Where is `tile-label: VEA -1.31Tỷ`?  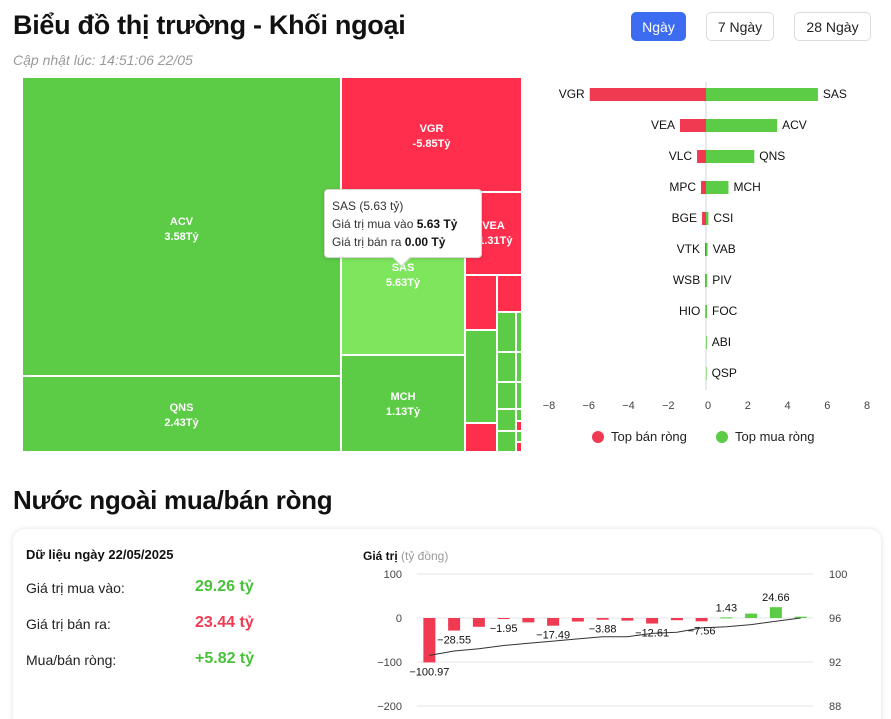
tile-label: VEA -1.31Tỷ is located at coordinates (493, 233).